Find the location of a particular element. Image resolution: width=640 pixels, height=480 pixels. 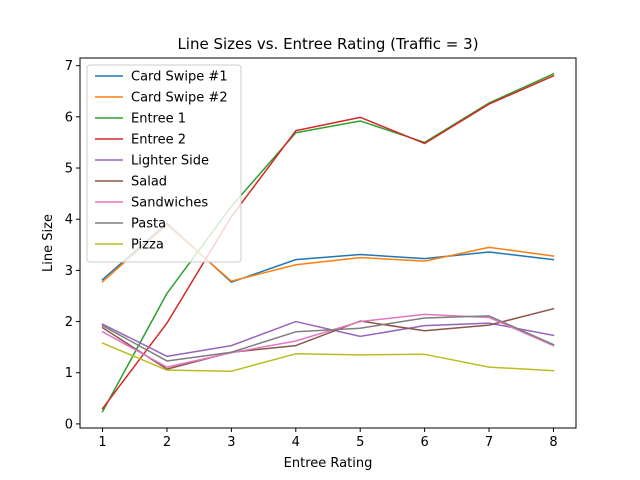

y-axis-ticks: 0 1 2 3 4 5 6 7 is located at coordinates (72, 245).